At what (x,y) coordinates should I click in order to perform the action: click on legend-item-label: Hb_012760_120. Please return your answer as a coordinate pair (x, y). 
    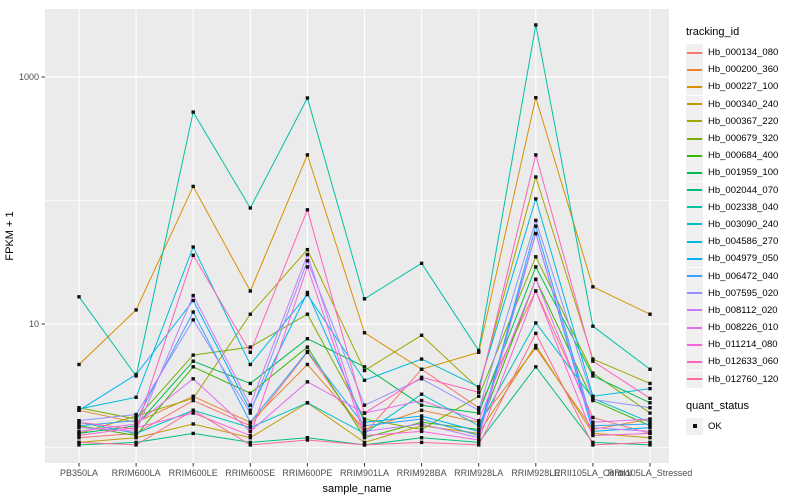
    Looking at the image, I should click on (743, 379).